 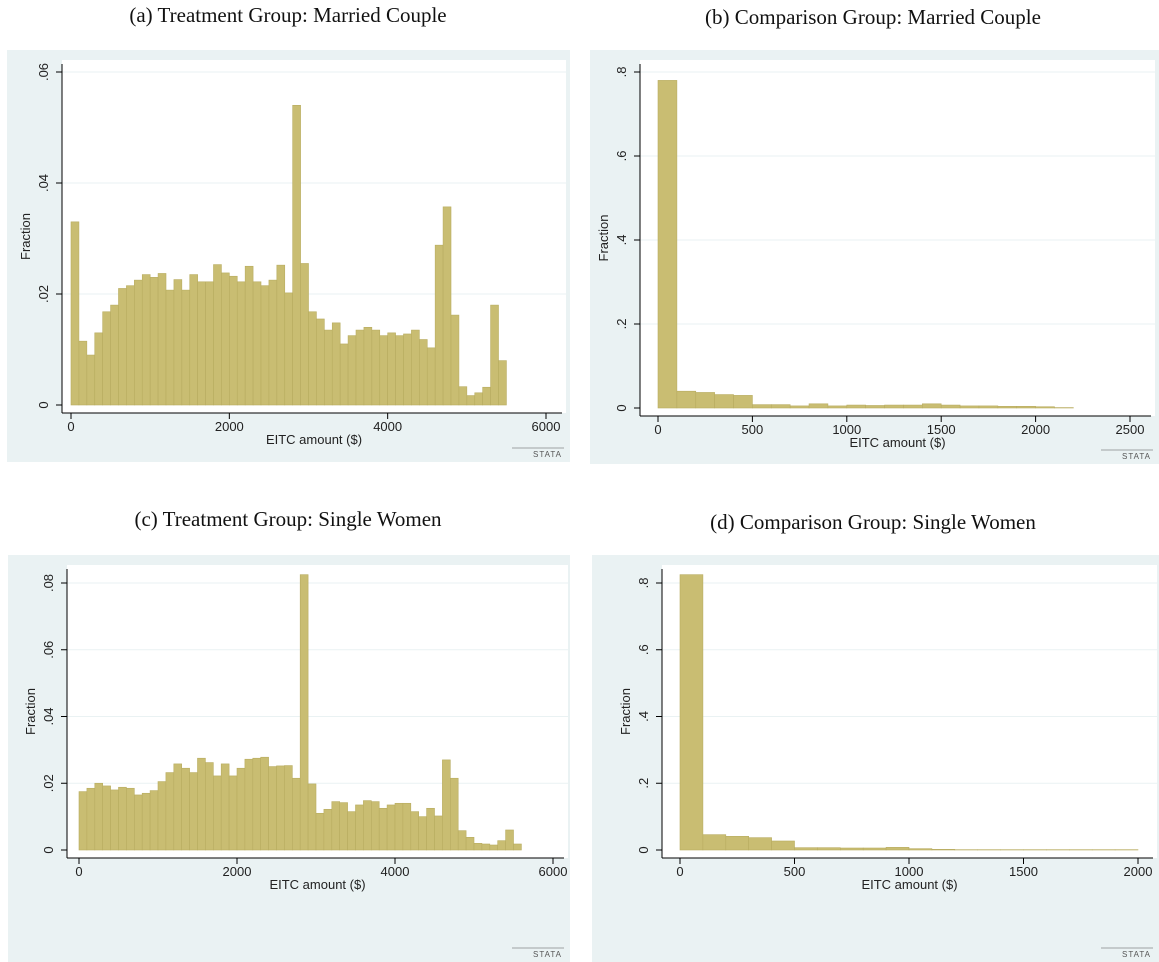 What do you see at coordinates (25, 236) in the screenshot?
I see `y-axis-label: Fraction` at bounding box center [25, 236].